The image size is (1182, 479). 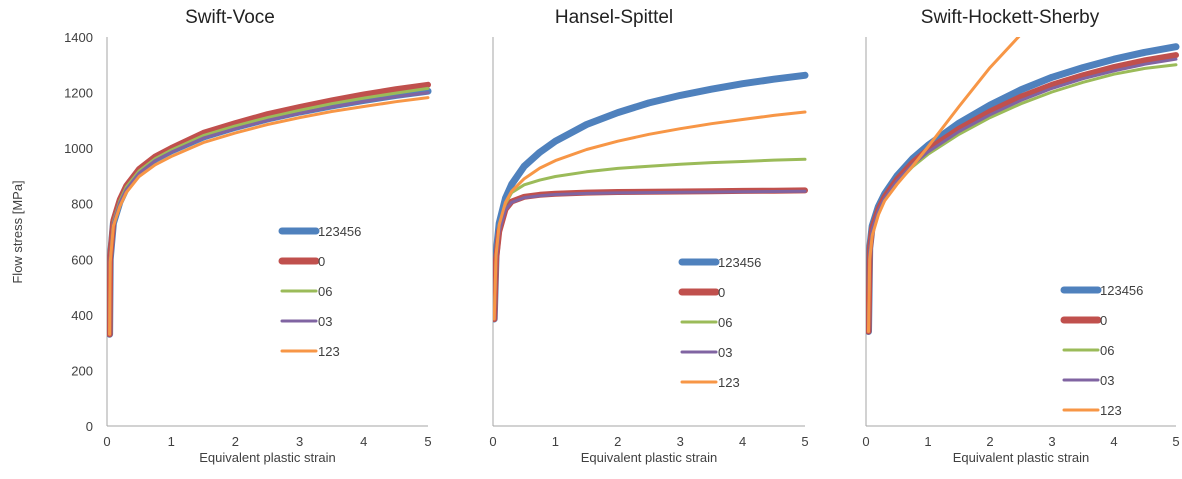 I want to click on y-tick-label: 600, so click(x=82, y=259).